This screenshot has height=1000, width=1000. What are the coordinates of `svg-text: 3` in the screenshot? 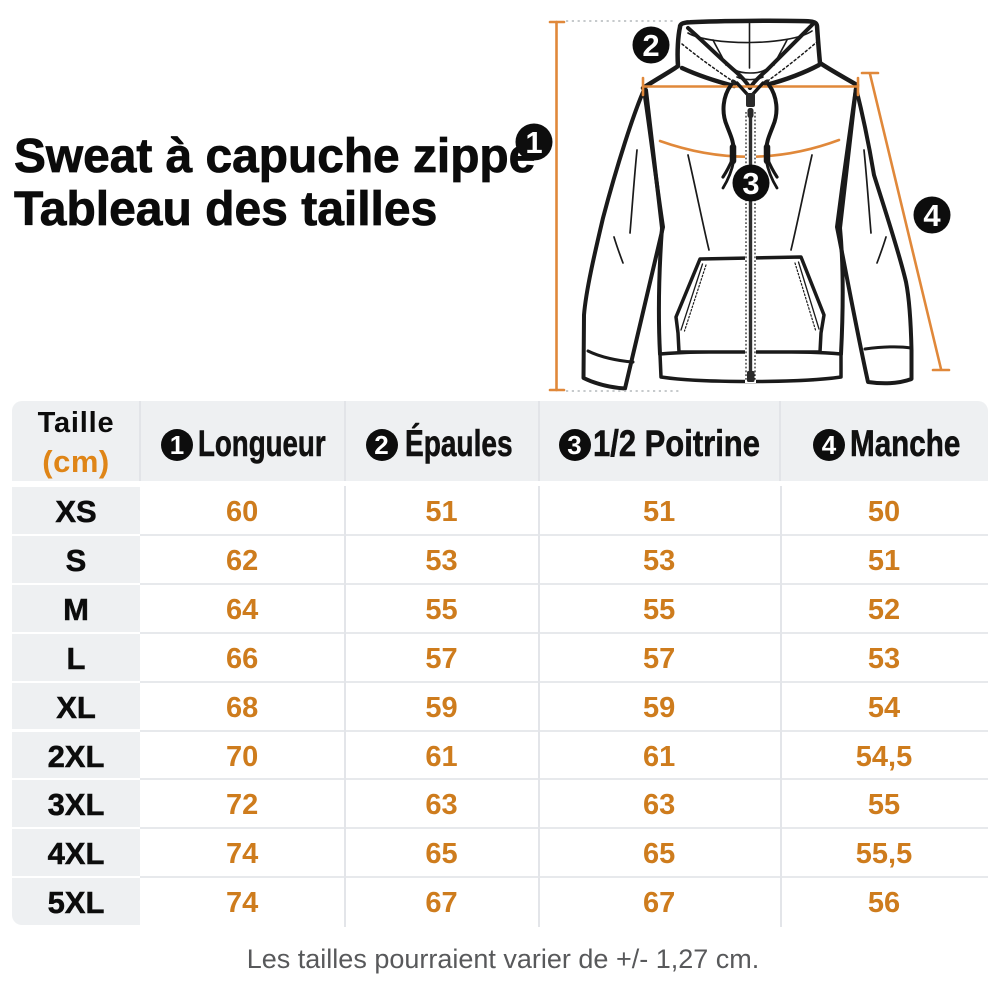 It's located at (750, 183).